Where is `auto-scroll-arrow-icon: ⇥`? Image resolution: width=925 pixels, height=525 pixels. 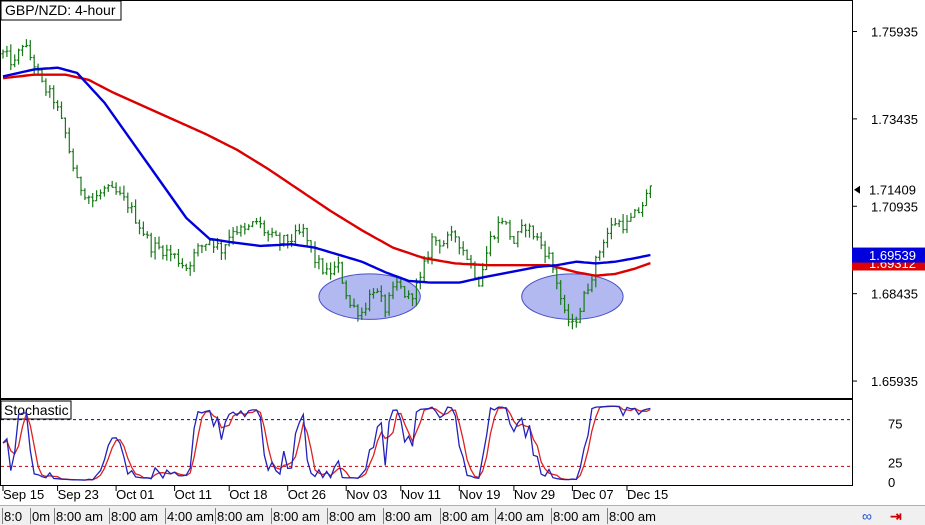 auto-scroll-arrow-icon: ⇥ is located at coordinates (896, 516).